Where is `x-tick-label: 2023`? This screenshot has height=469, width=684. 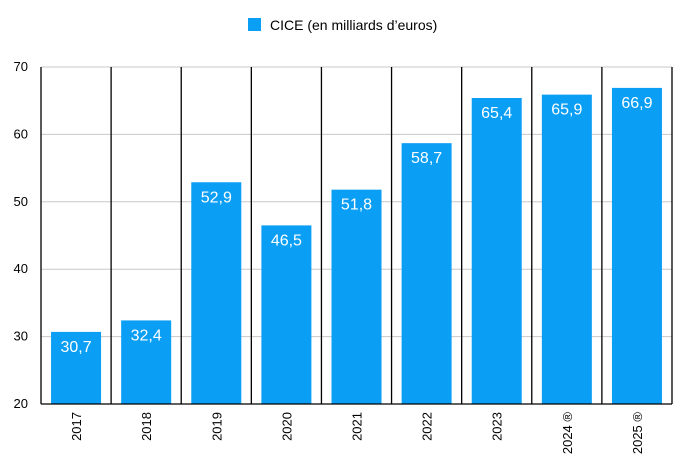
x-tick-label: 2023 is located at coordinates (497, 426).